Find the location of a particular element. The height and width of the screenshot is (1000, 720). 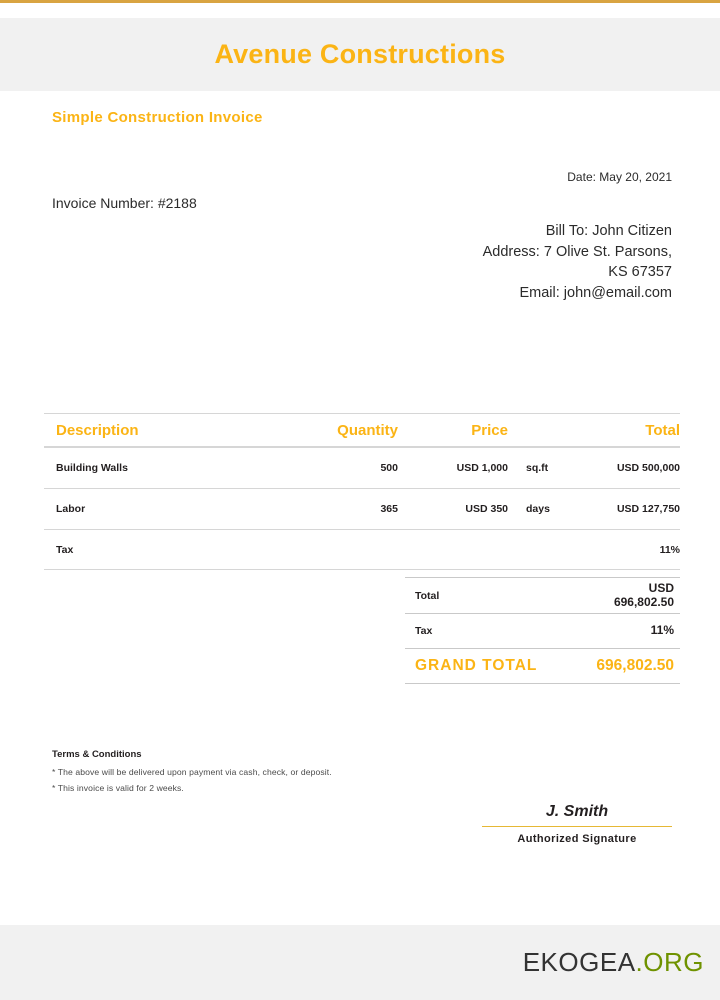

column-header-quantity: Quantity is located at coordinates (367, 430).